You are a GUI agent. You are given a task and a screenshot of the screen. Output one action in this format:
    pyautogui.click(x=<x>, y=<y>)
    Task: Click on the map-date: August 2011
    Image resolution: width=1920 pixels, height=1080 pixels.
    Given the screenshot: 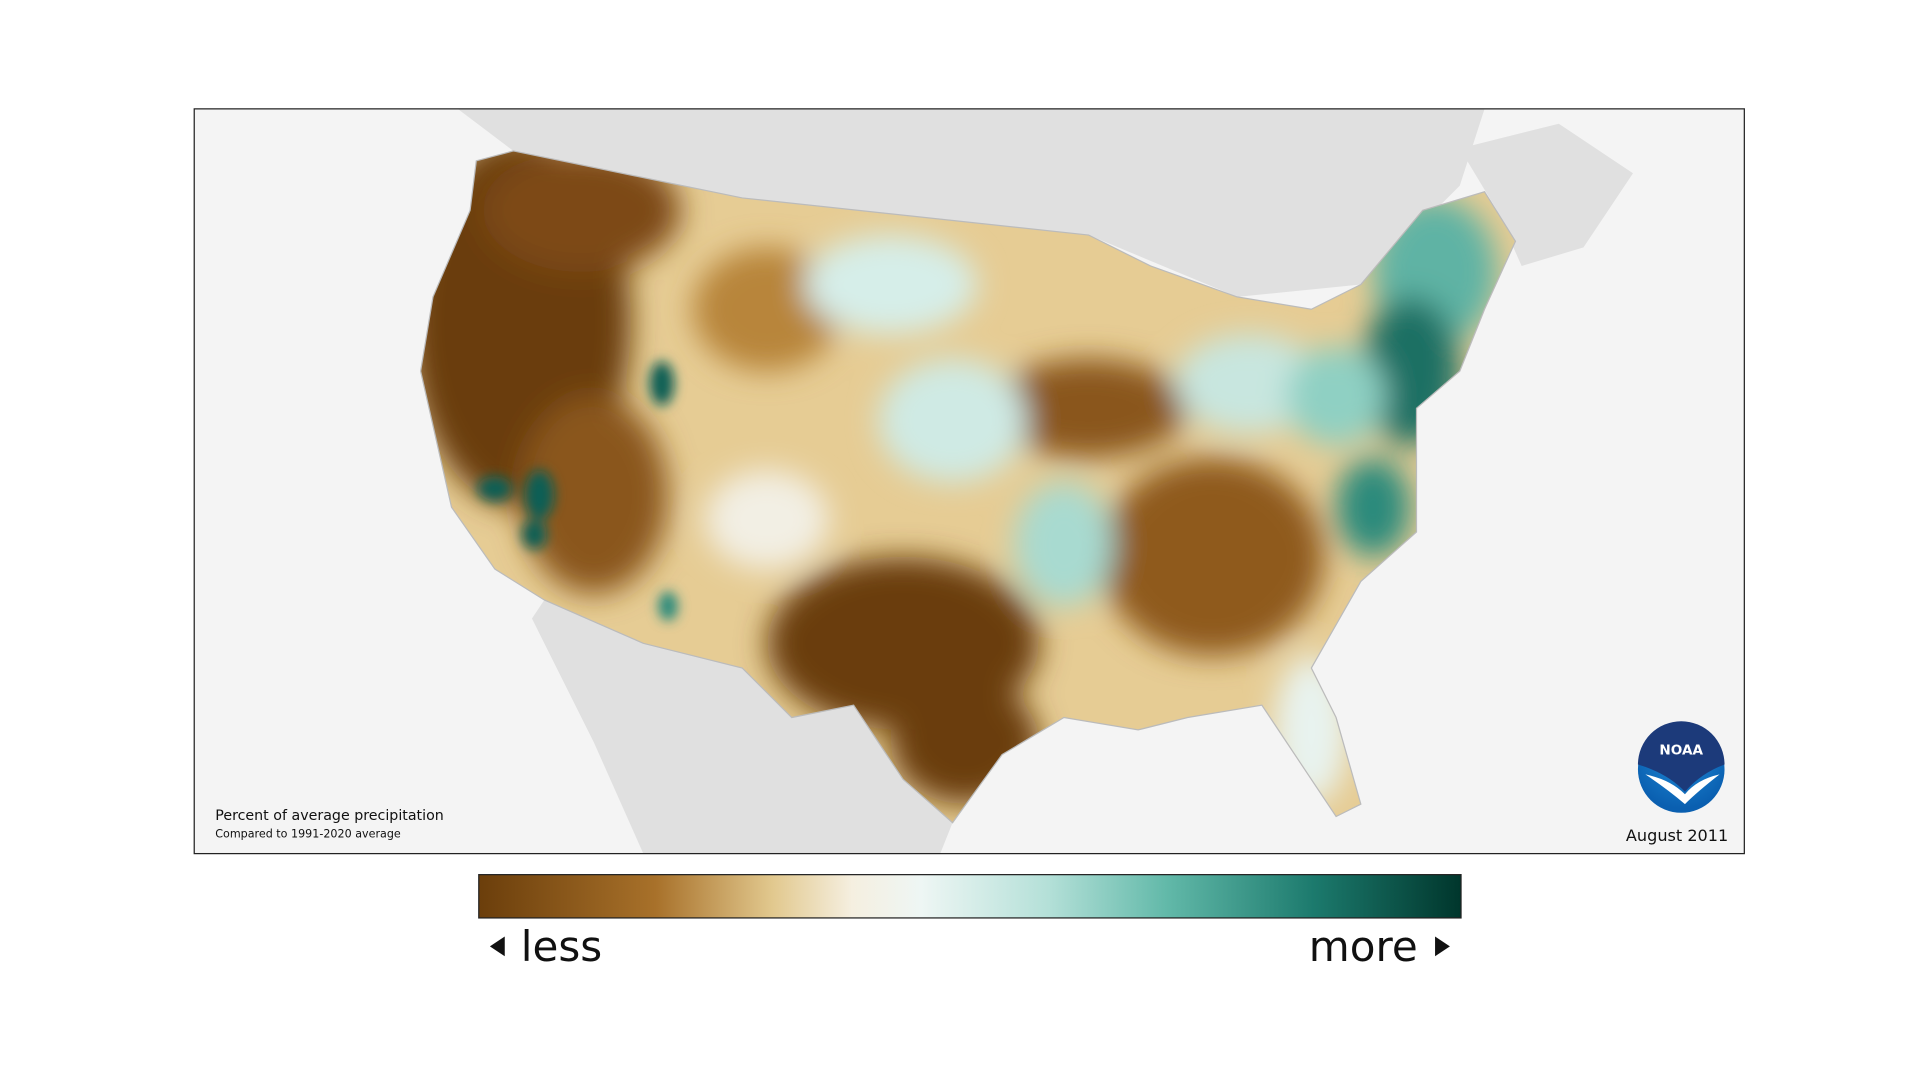 What is the action you would take?
    pyautogui.click(x=1677, y=835)
    